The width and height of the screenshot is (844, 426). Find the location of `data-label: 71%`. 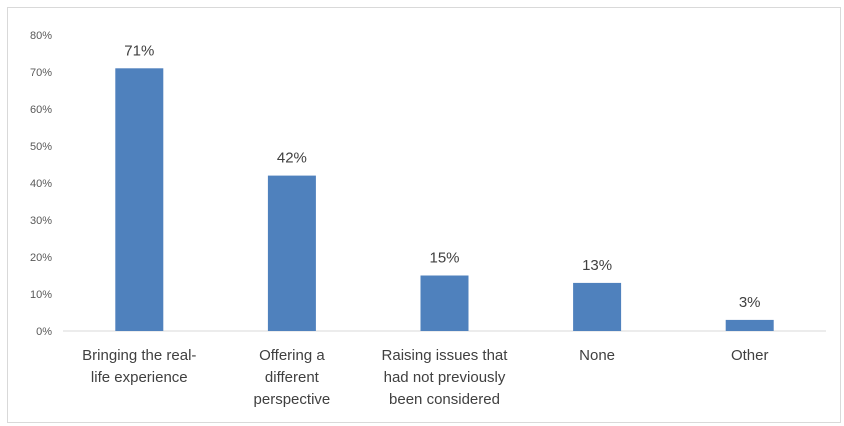

data-label: 71% is located at coordinates (139, 50).